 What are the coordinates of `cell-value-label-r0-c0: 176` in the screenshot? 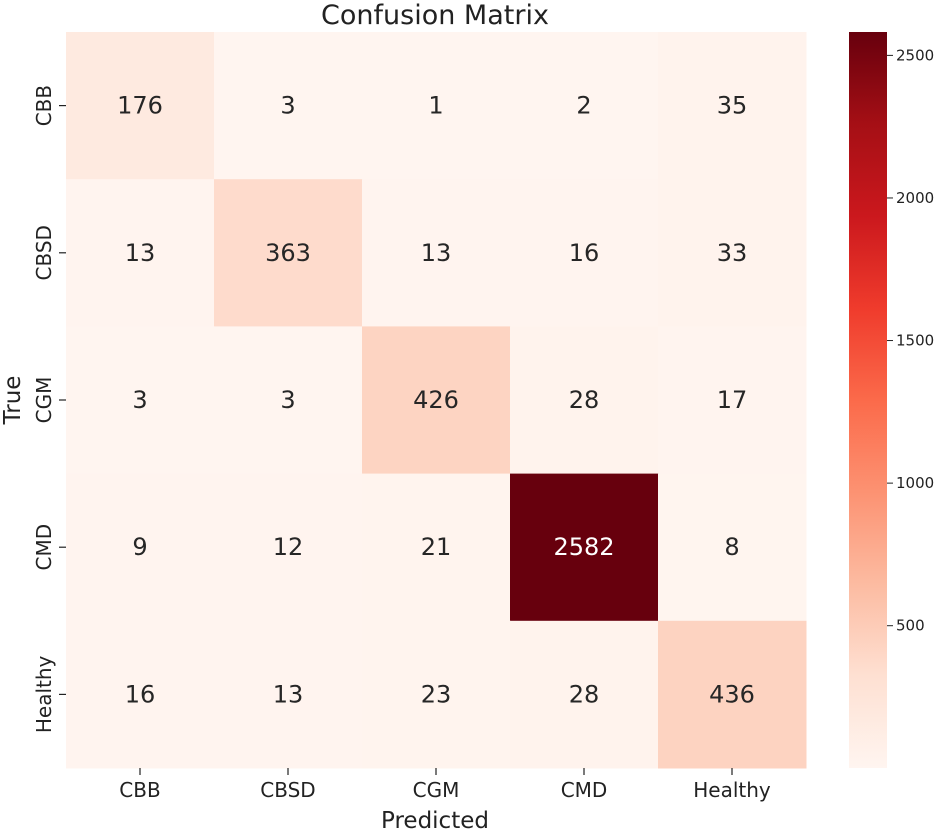 It's located at (140, 106).